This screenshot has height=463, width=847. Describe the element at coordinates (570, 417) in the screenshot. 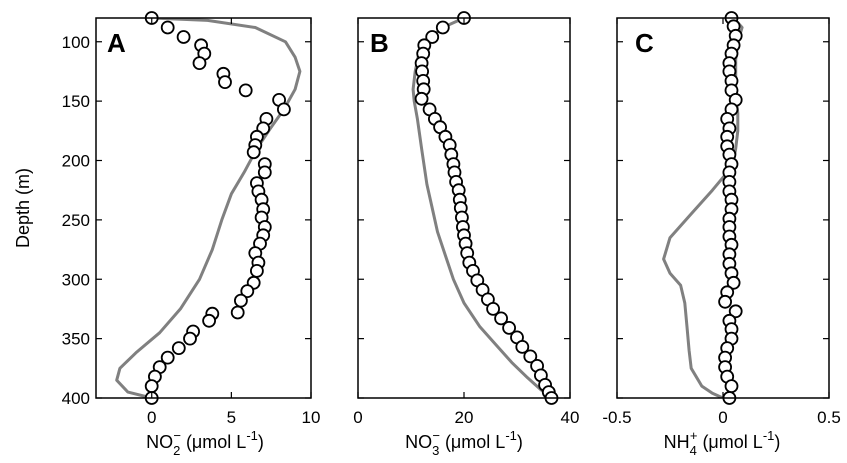

I see `x-tick-label: 40` at that location.